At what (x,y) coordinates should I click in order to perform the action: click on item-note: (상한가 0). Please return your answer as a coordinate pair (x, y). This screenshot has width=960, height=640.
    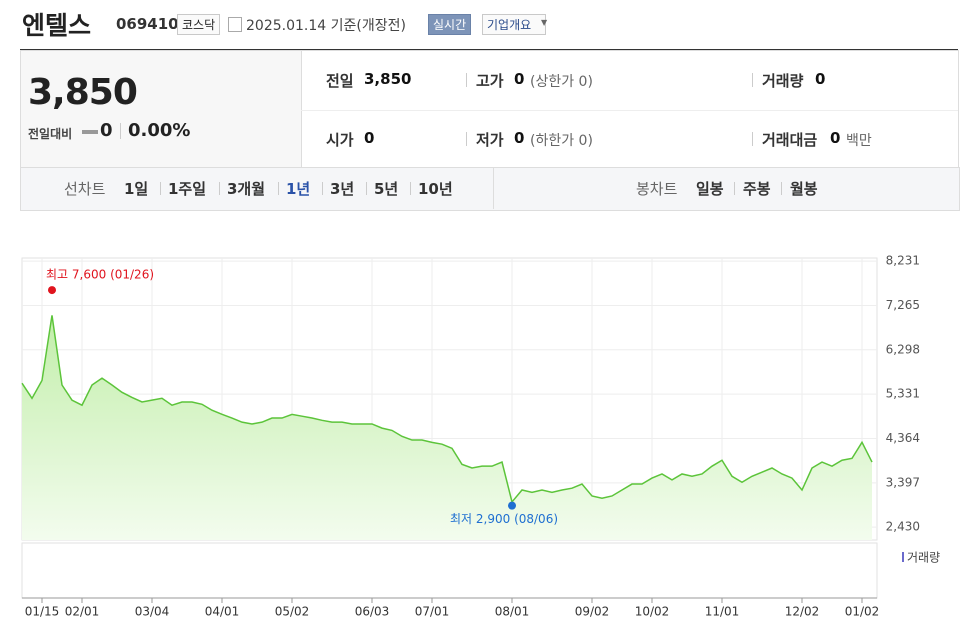
    Looking at the image, I should click on (561, 82).